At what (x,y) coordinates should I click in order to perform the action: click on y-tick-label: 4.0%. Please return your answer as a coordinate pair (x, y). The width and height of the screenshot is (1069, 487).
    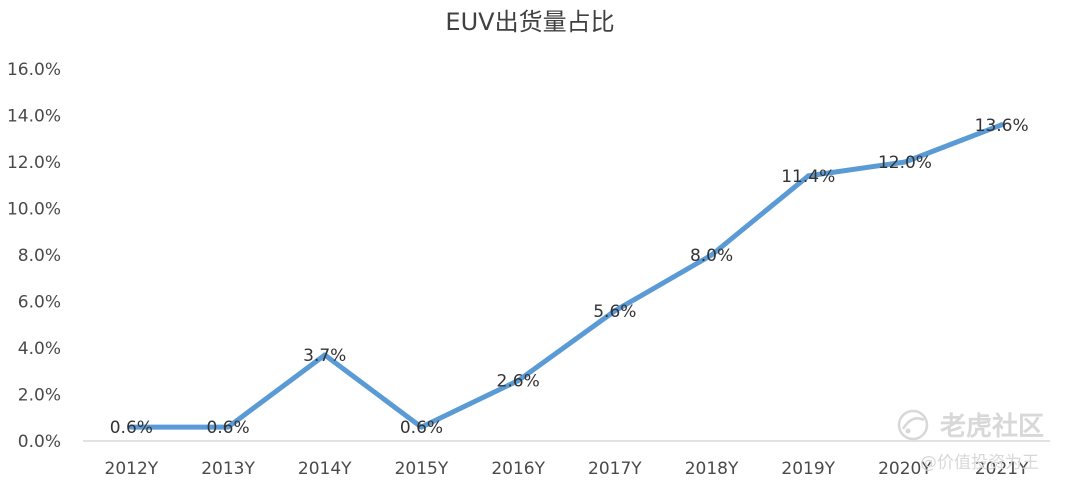
    Looking at the image, I should click on (39, 349).